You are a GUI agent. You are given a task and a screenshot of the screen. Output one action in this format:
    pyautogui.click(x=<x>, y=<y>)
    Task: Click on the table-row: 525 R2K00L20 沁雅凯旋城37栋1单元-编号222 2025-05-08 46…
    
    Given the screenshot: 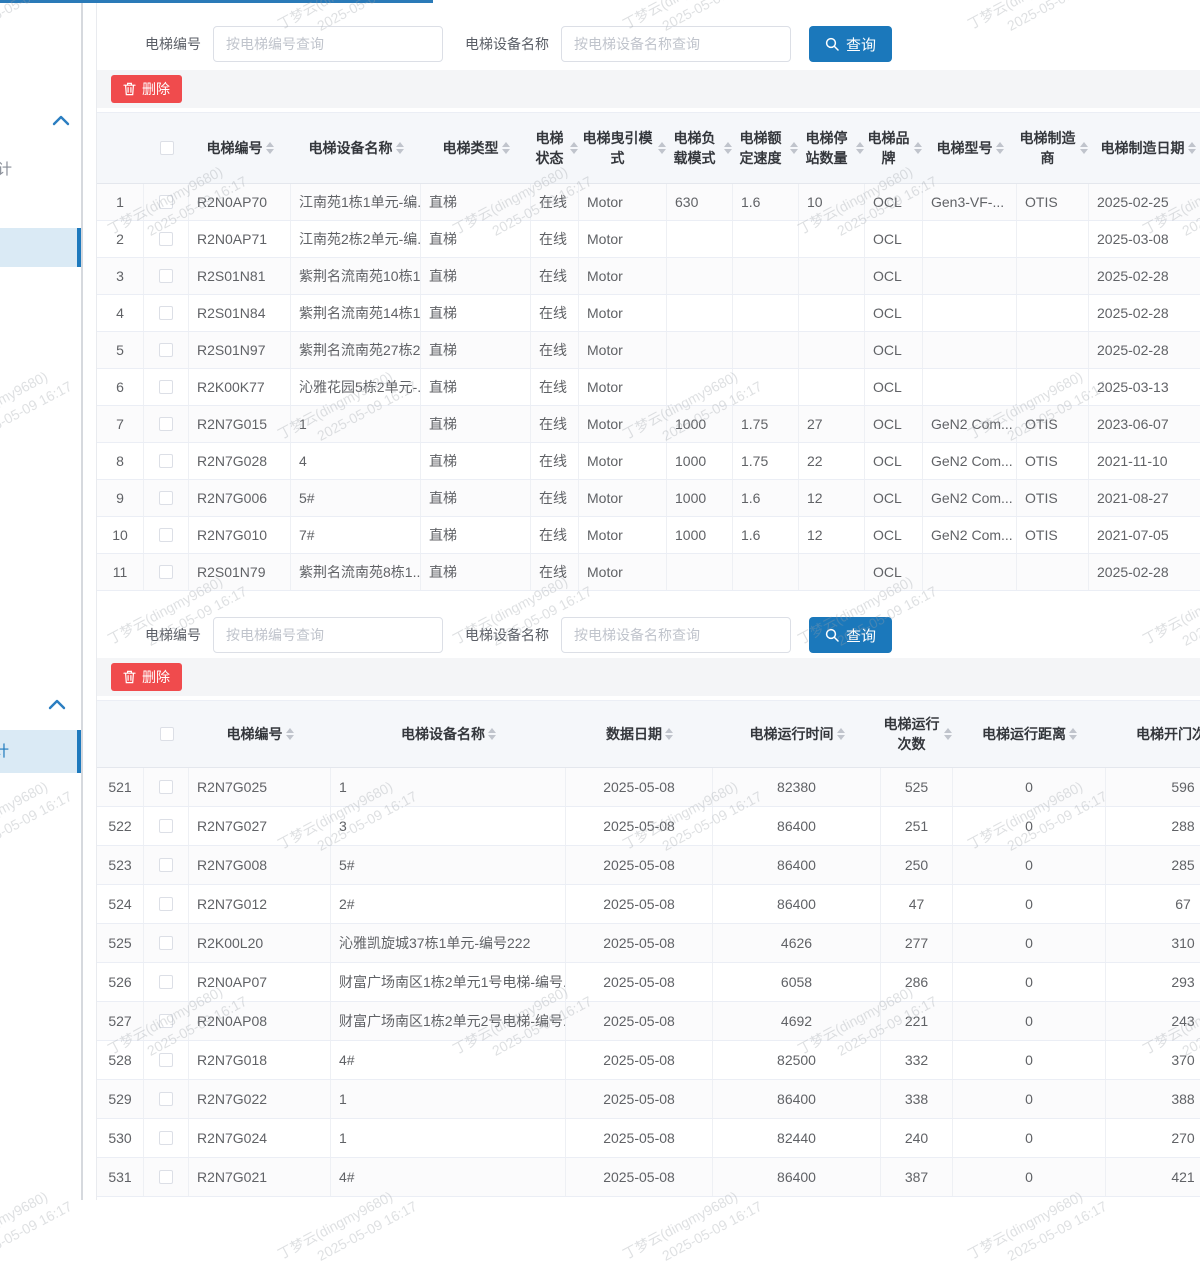 What is the action you would take?
    pyautogui.click(x=648, y=943)
    